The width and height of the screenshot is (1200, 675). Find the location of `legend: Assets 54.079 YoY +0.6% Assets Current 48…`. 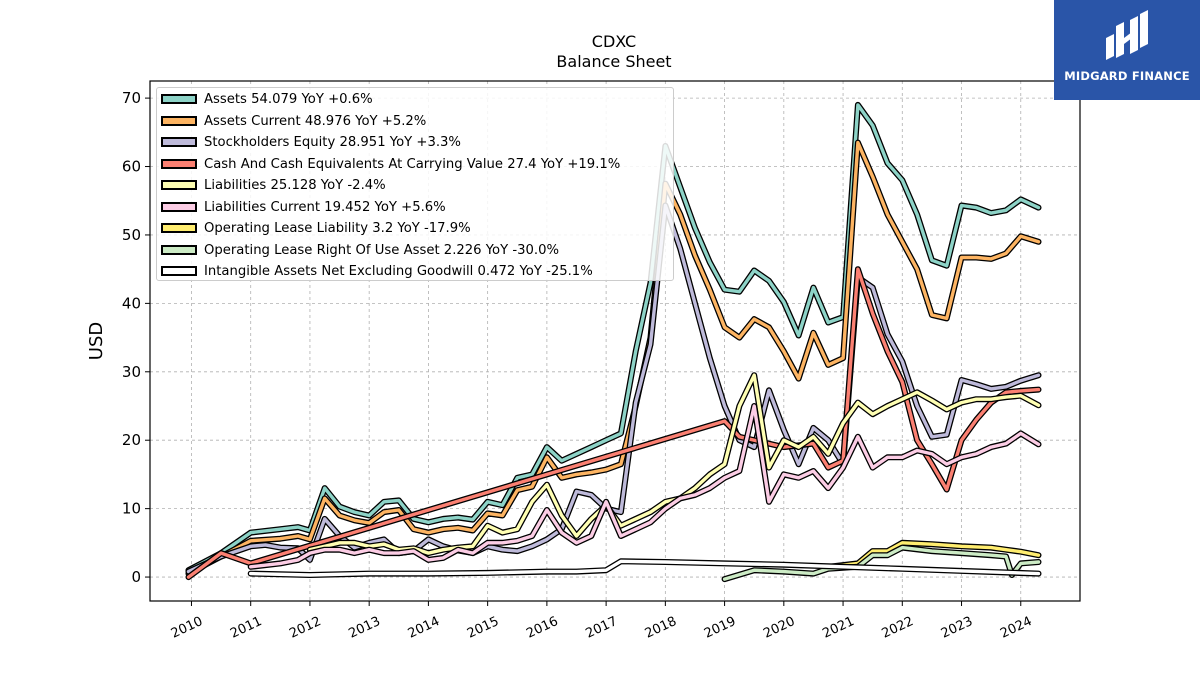

legend: Assets 54.079 YoY +0.6% Assets Current 48… is located at coordinates (415, 184).